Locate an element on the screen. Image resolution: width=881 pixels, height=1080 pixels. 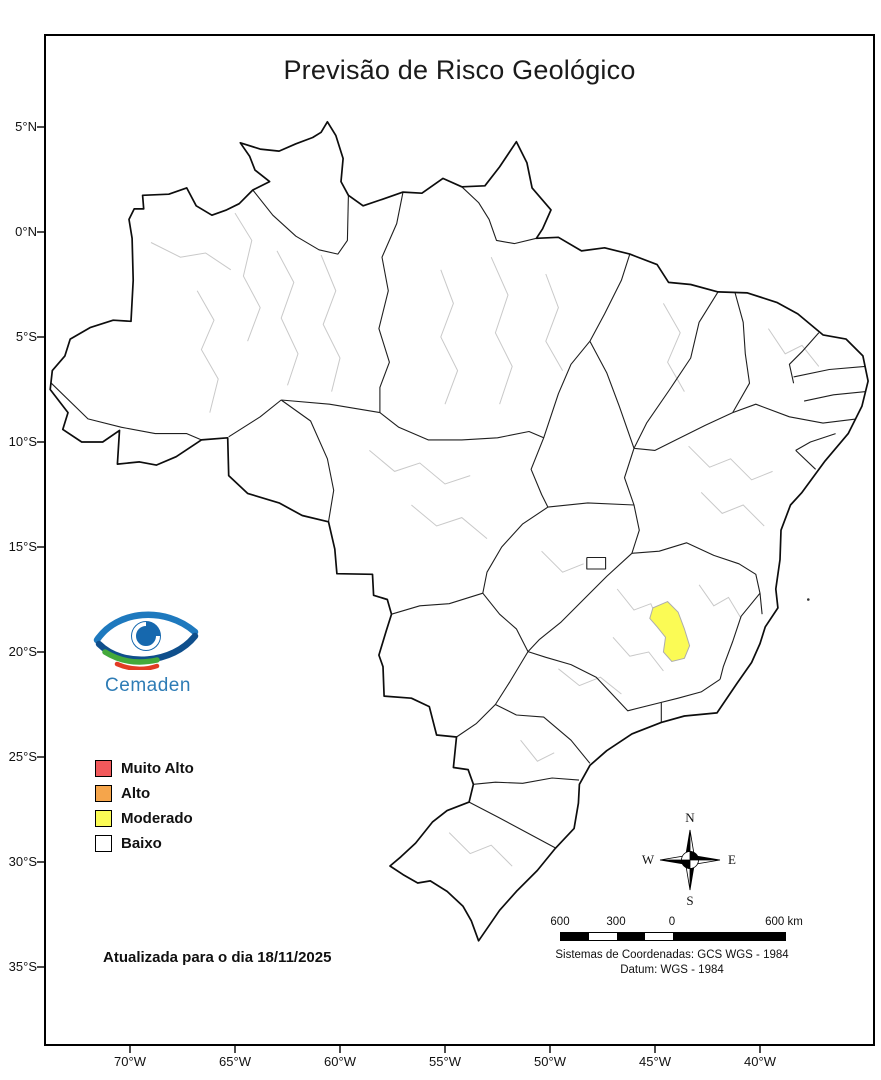
scale-label-0: 0 is located at coordinates (672, 922).